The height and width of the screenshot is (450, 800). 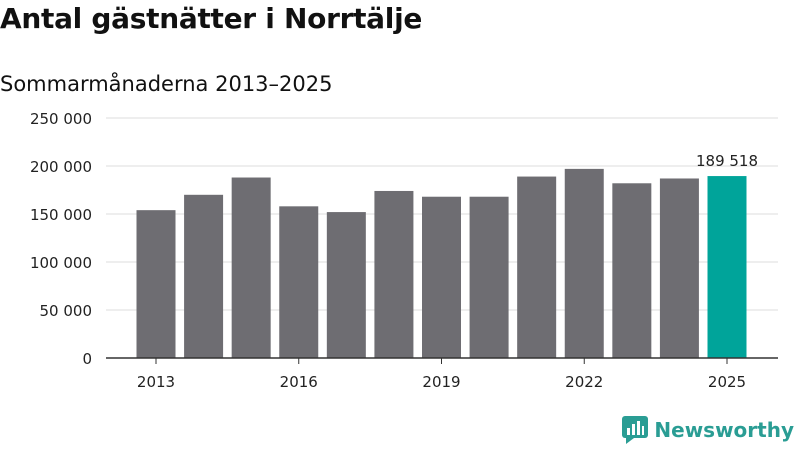 I want to click on bar-2025, so click(x=727, y=267).